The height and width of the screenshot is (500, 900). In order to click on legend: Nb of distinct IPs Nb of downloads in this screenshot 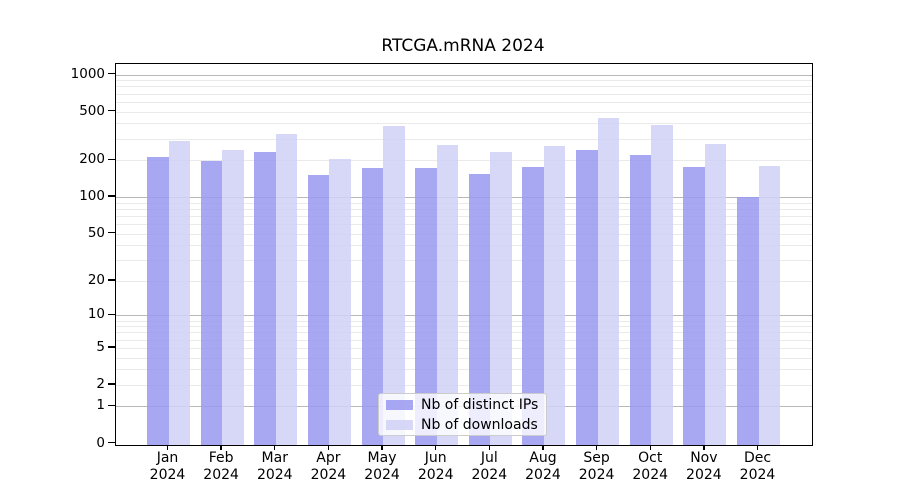, I will do `click(462, 414)`.